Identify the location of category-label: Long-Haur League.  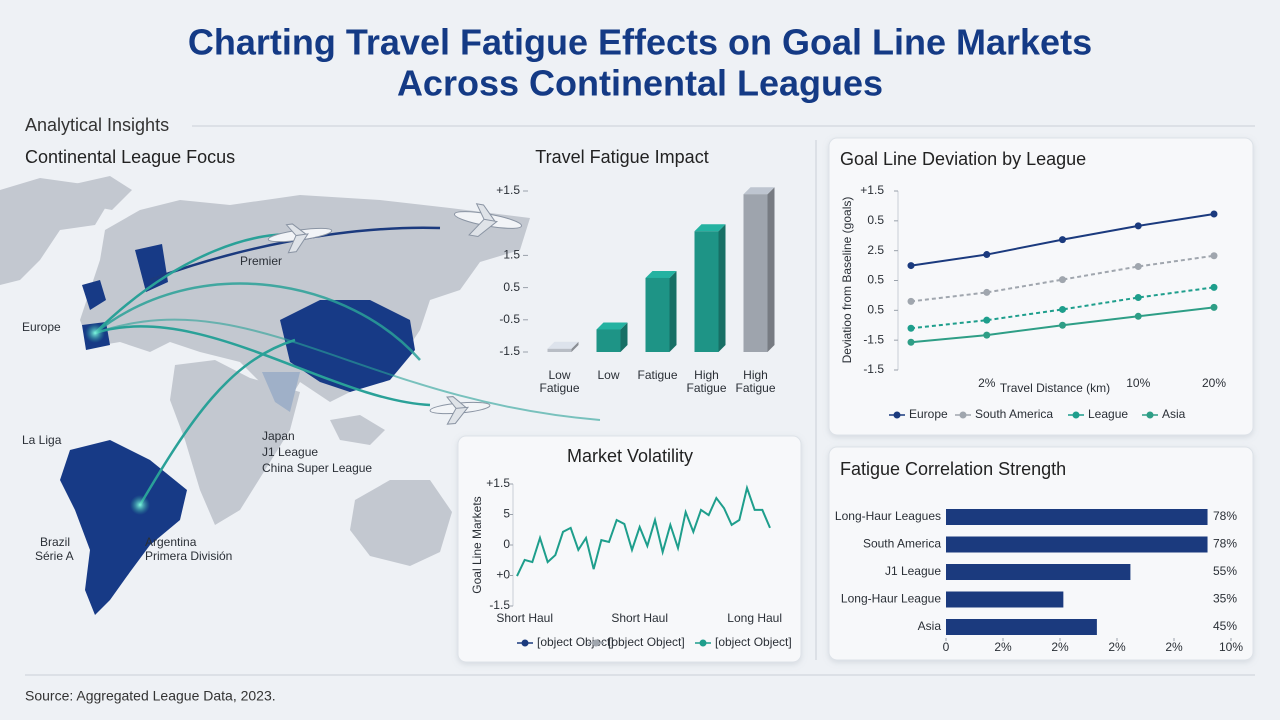
(891, 599).